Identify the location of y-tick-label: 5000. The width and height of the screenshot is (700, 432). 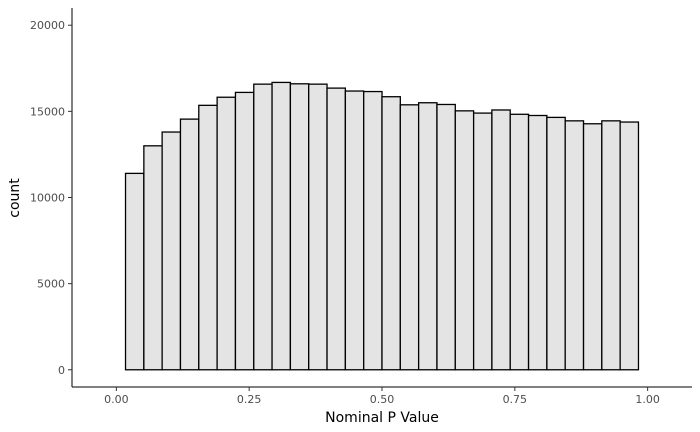
(51, 284).